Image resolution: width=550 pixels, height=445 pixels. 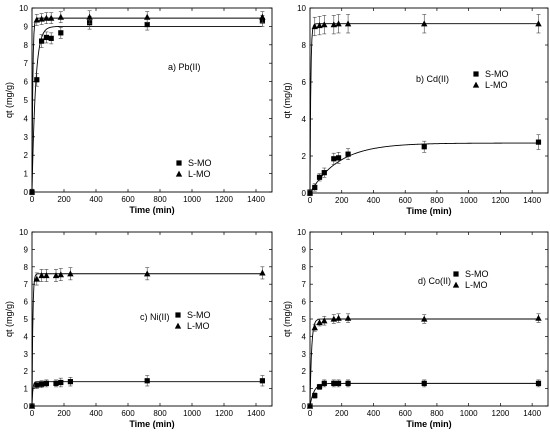 What do you see at coordinates (26, 267) in the screenshot?
I see `y-tick-label: 8` at bounding box center [26, 267].